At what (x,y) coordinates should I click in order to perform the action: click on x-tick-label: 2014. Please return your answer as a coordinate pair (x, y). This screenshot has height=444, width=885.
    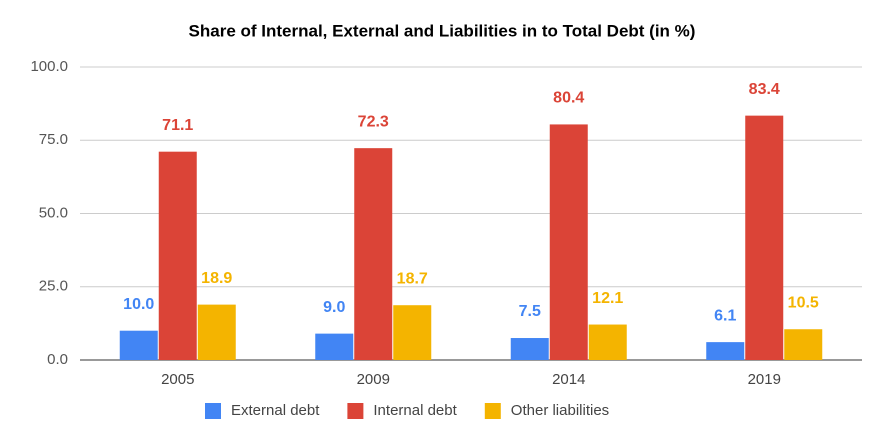
    Looking at the image, I should click on (568, 379).